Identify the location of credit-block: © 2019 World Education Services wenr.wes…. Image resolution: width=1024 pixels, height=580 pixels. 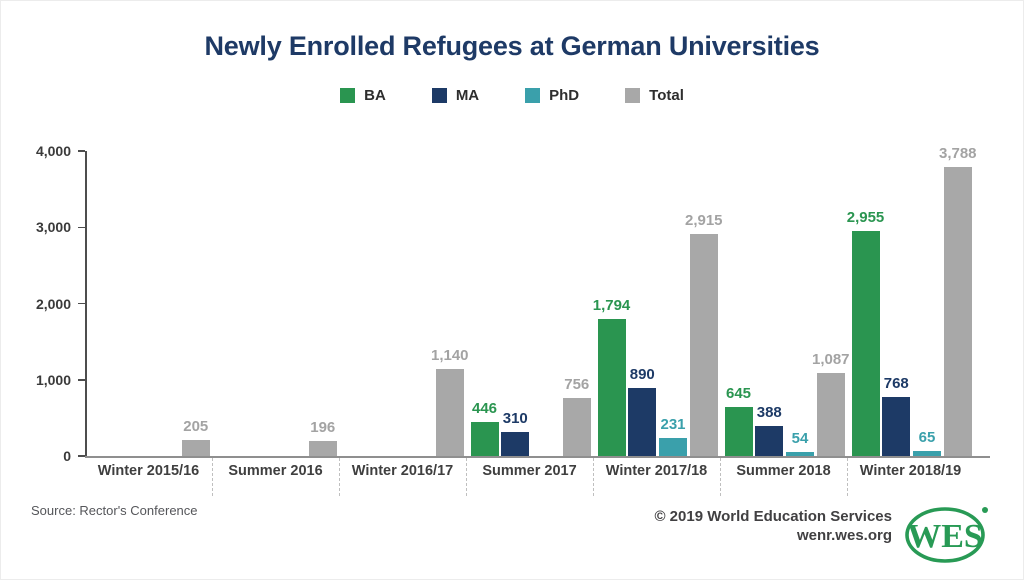
(773, 526).